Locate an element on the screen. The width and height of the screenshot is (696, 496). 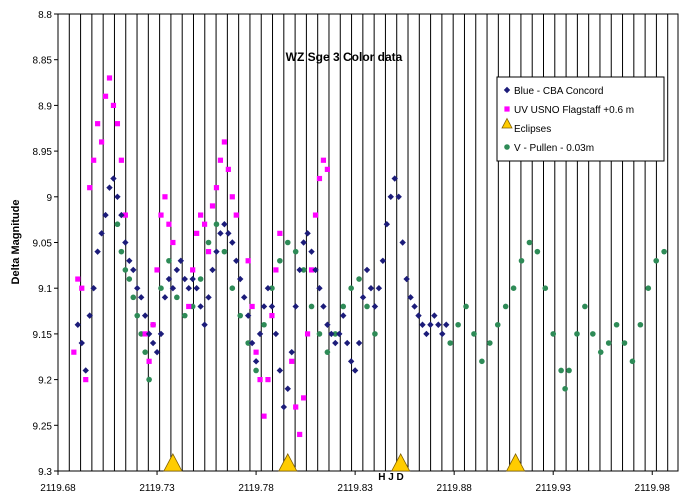
legend-marker is located at coordinates (507, 123).